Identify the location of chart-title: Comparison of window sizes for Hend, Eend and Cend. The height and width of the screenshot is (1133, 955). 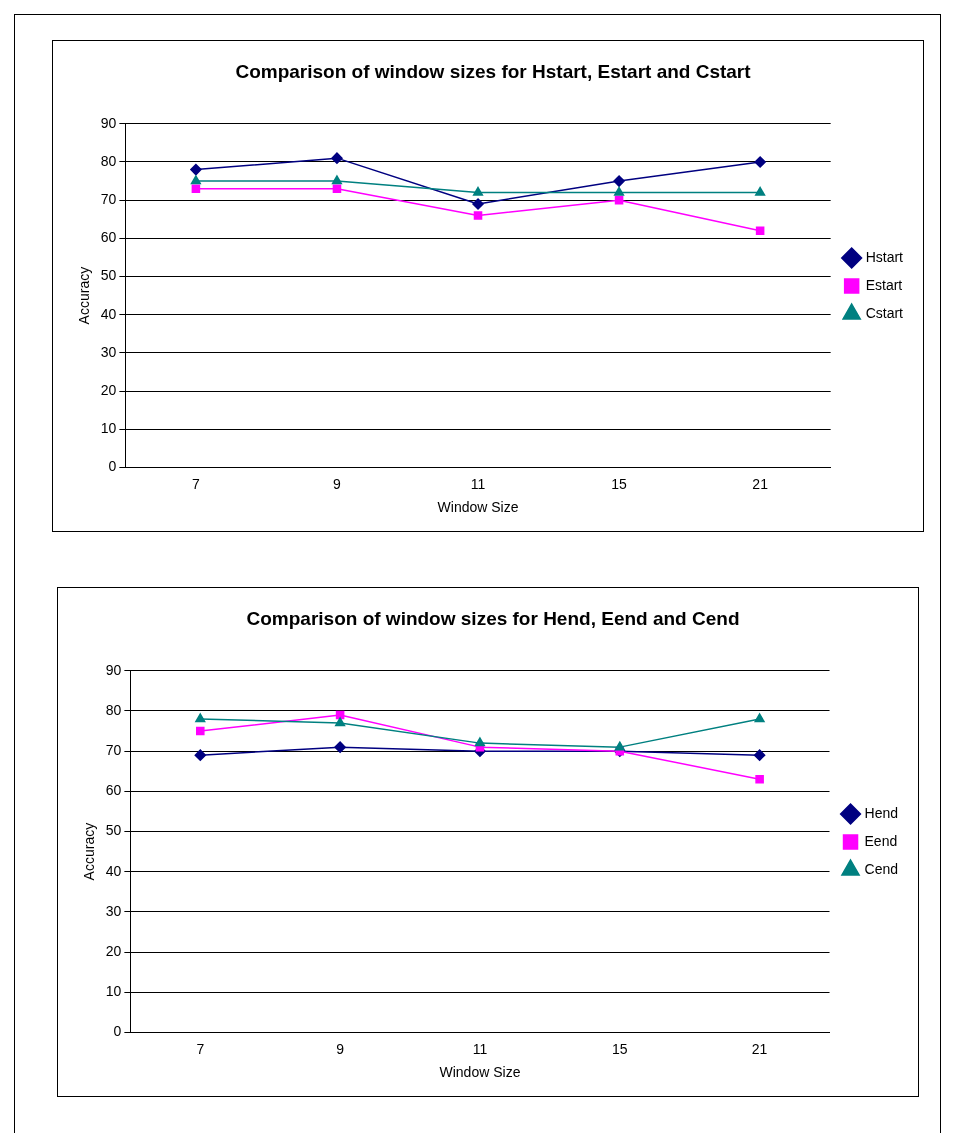
(493, 618).